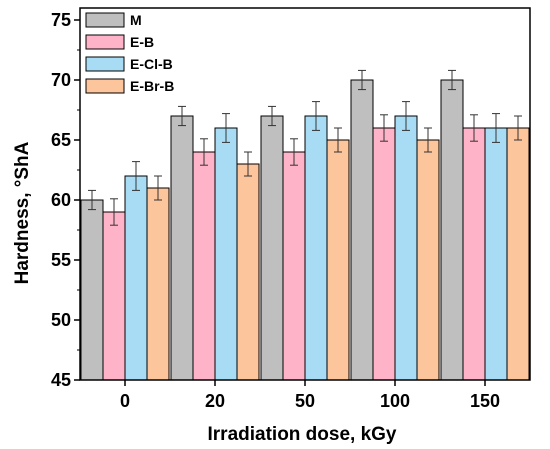 Image resolution: width=550 pixels, height=449 pixels. I want to click on legend-swatch-e-br-b, so click(105, 86).